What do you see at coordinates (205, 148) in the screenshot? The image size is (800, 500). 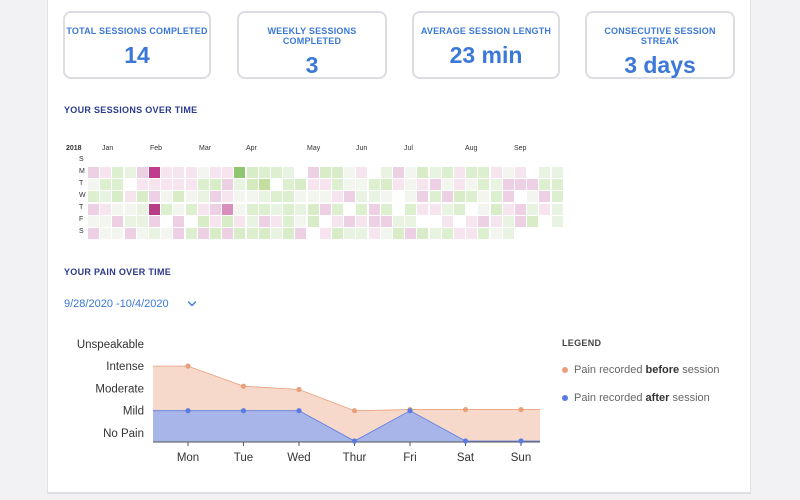 I see `month-label: Mar` at bounding box center [205, 148].